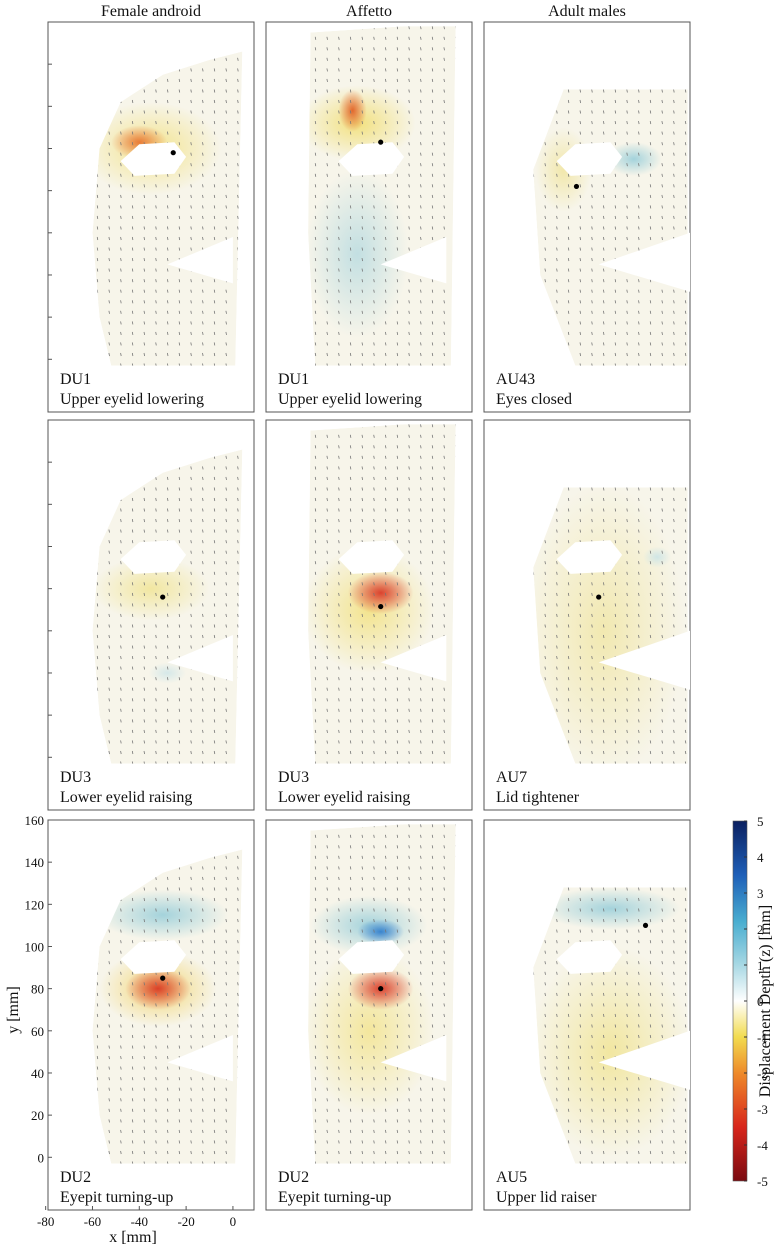 The width and height of the screenshot is (775, 1256). Describe the element at coordinates (41, 1157) in the screenshot. I see `y-tick-label: 0` at that location.